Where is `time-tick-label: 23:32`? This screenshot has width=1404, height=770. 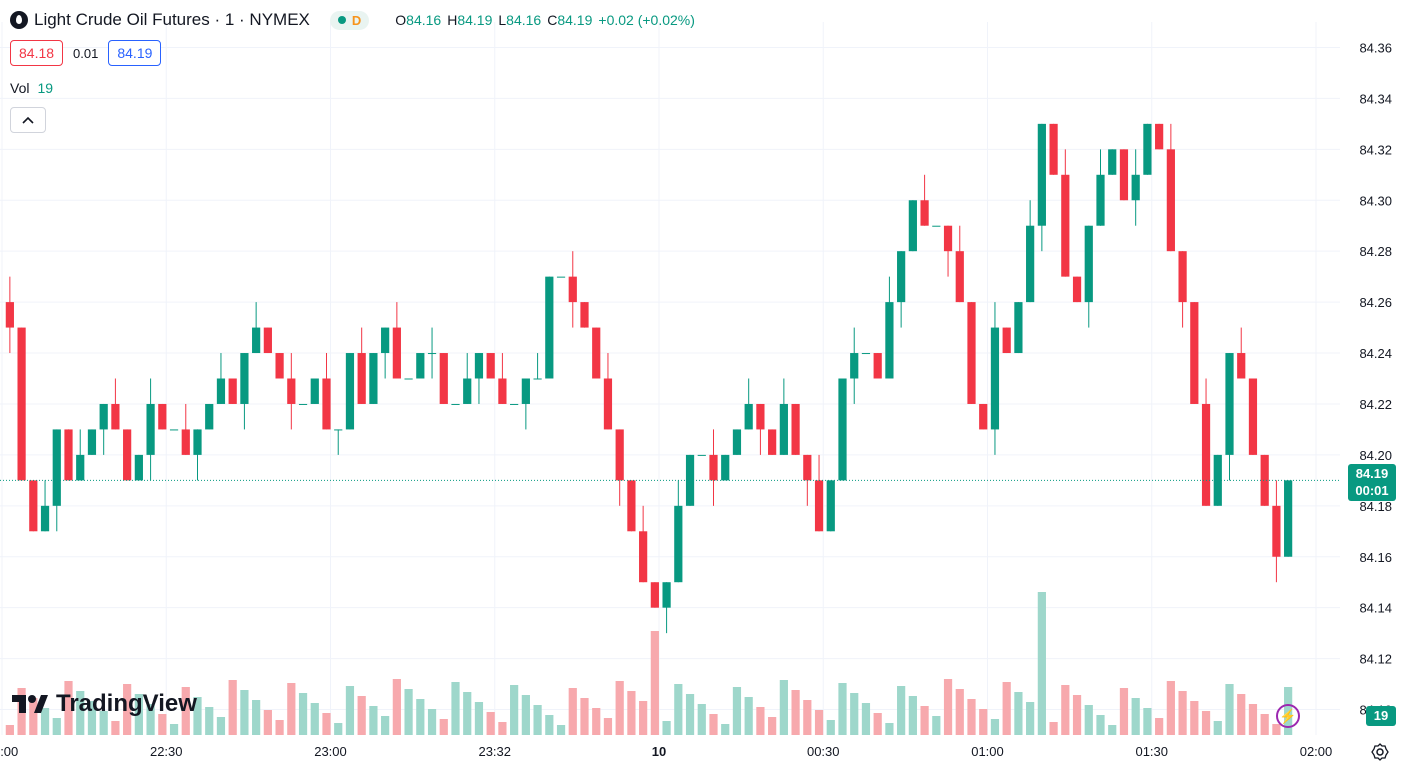 time-tick-label: 23:32 is located at coordinates (494, 751).